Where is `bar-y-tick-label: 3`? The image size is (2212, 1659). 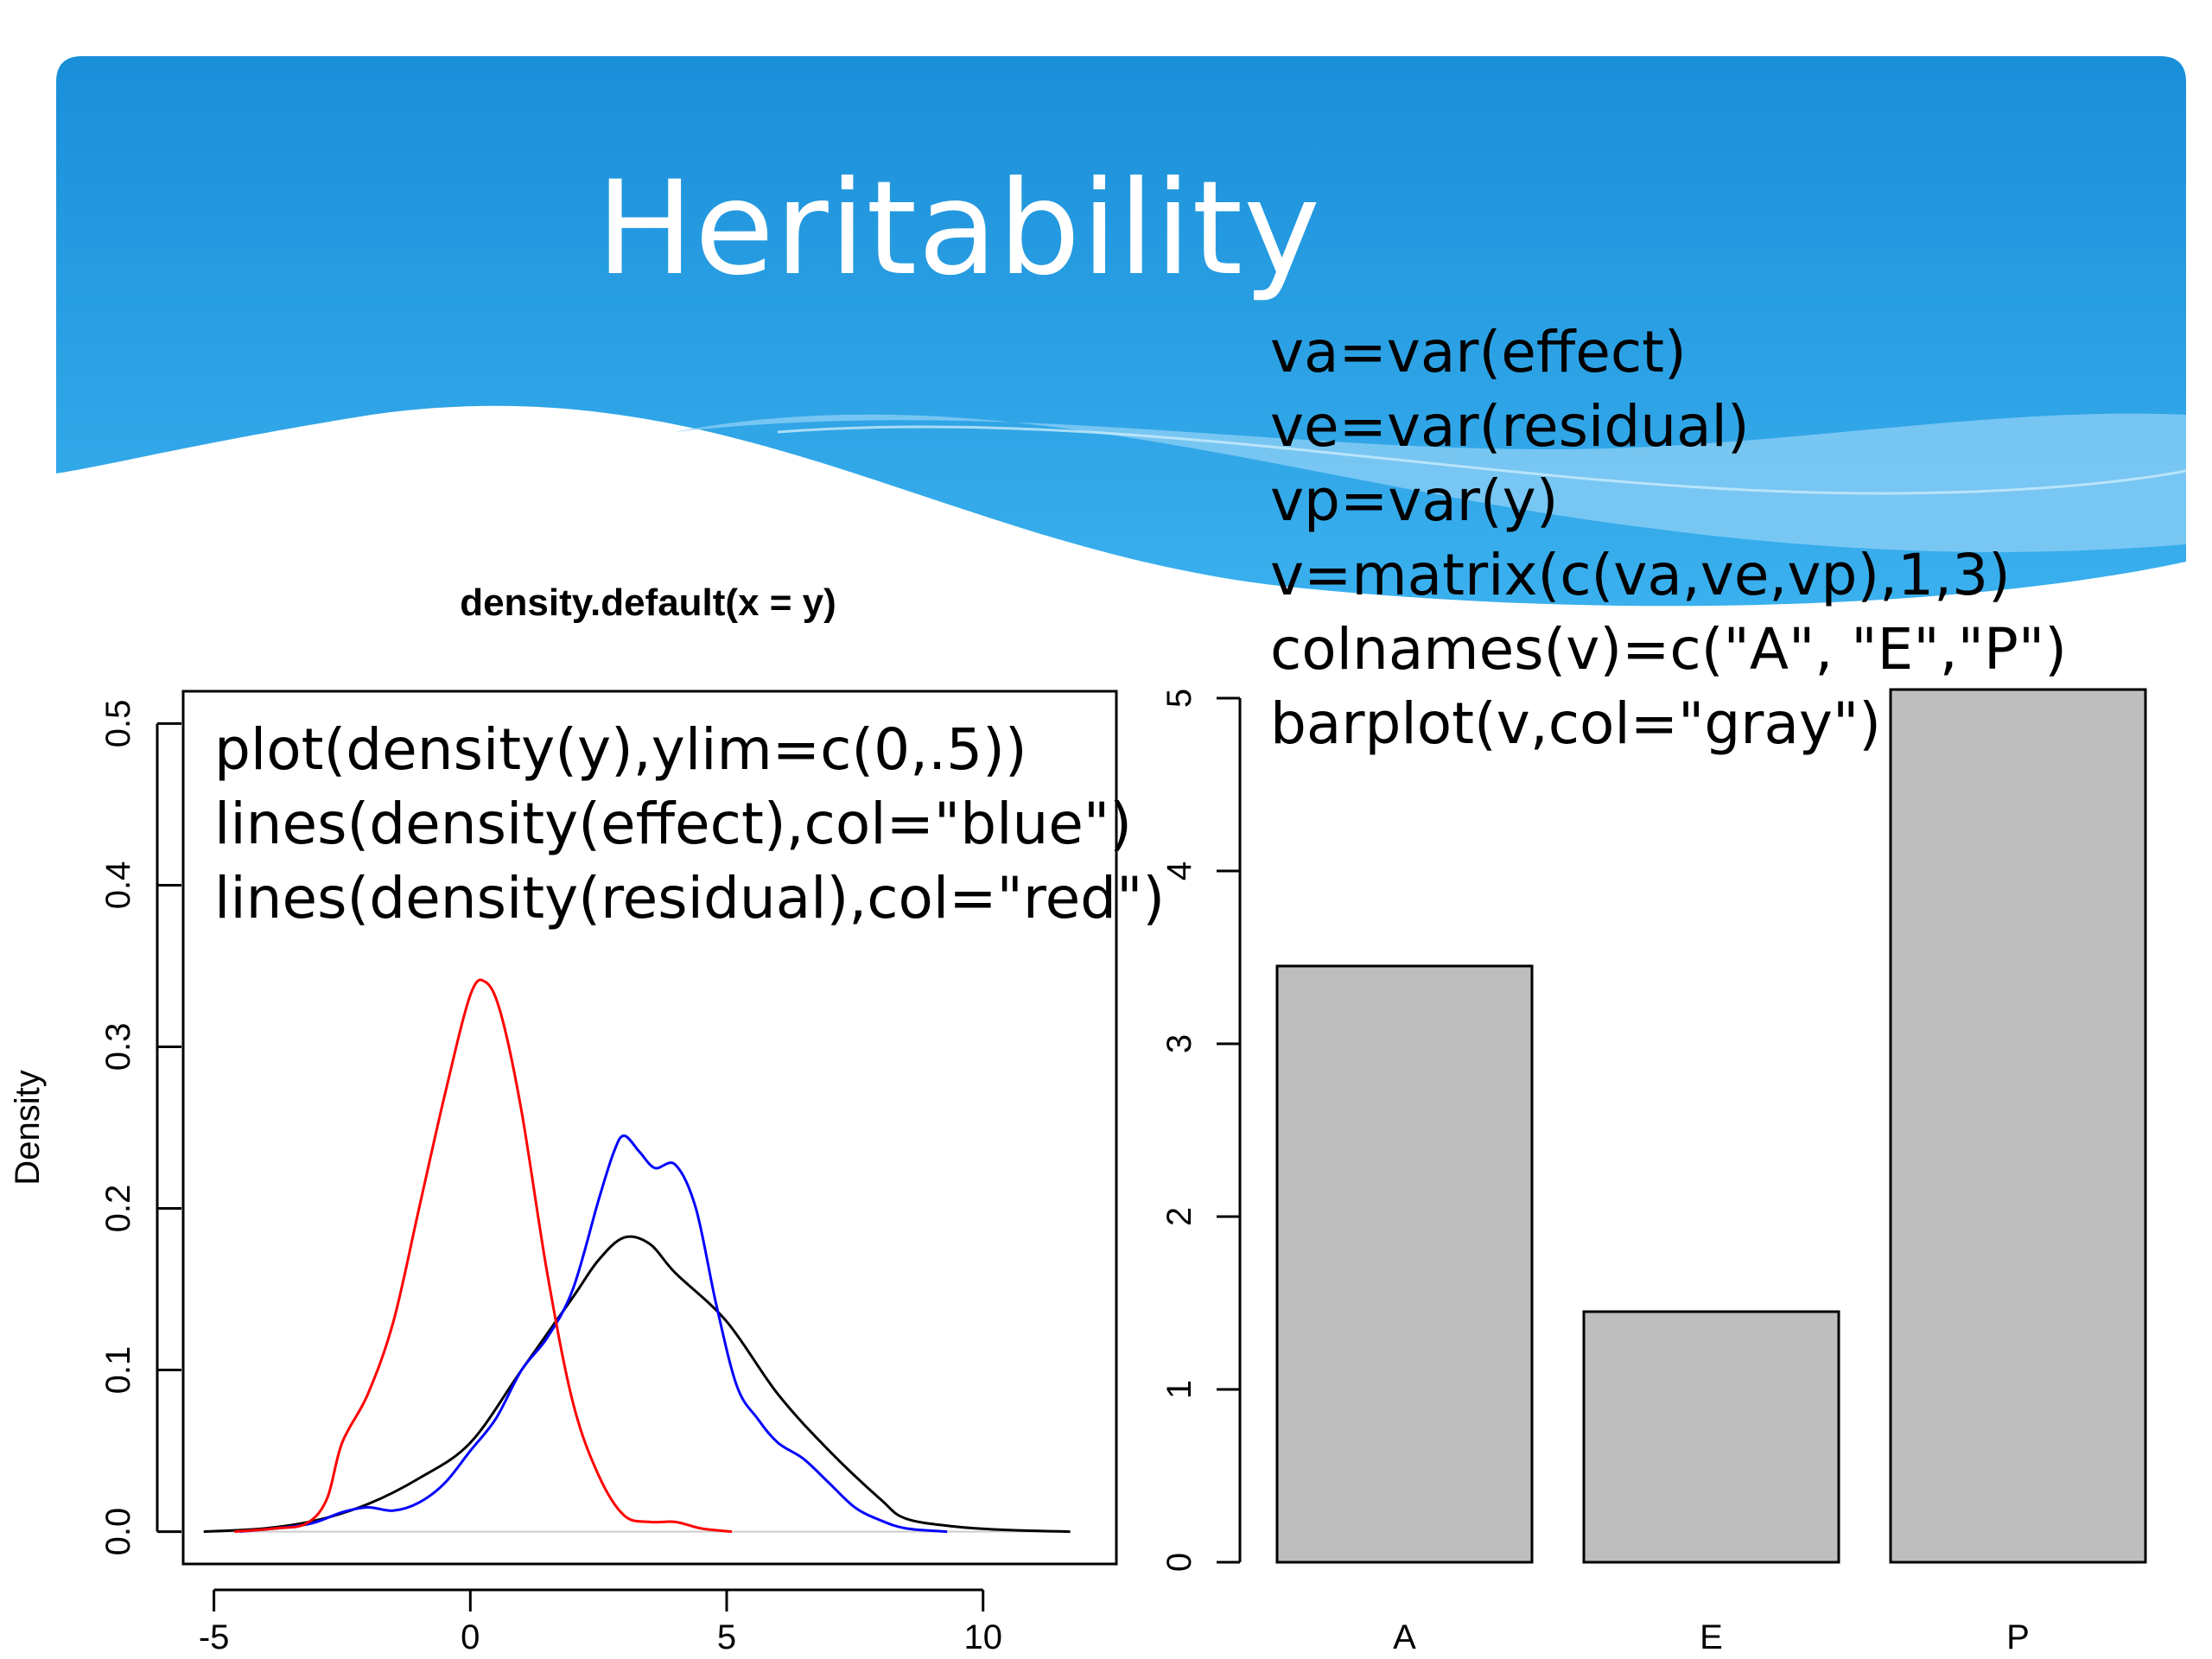
bar-y-tick-label: 3 is located at coordinates (1179, 1043).